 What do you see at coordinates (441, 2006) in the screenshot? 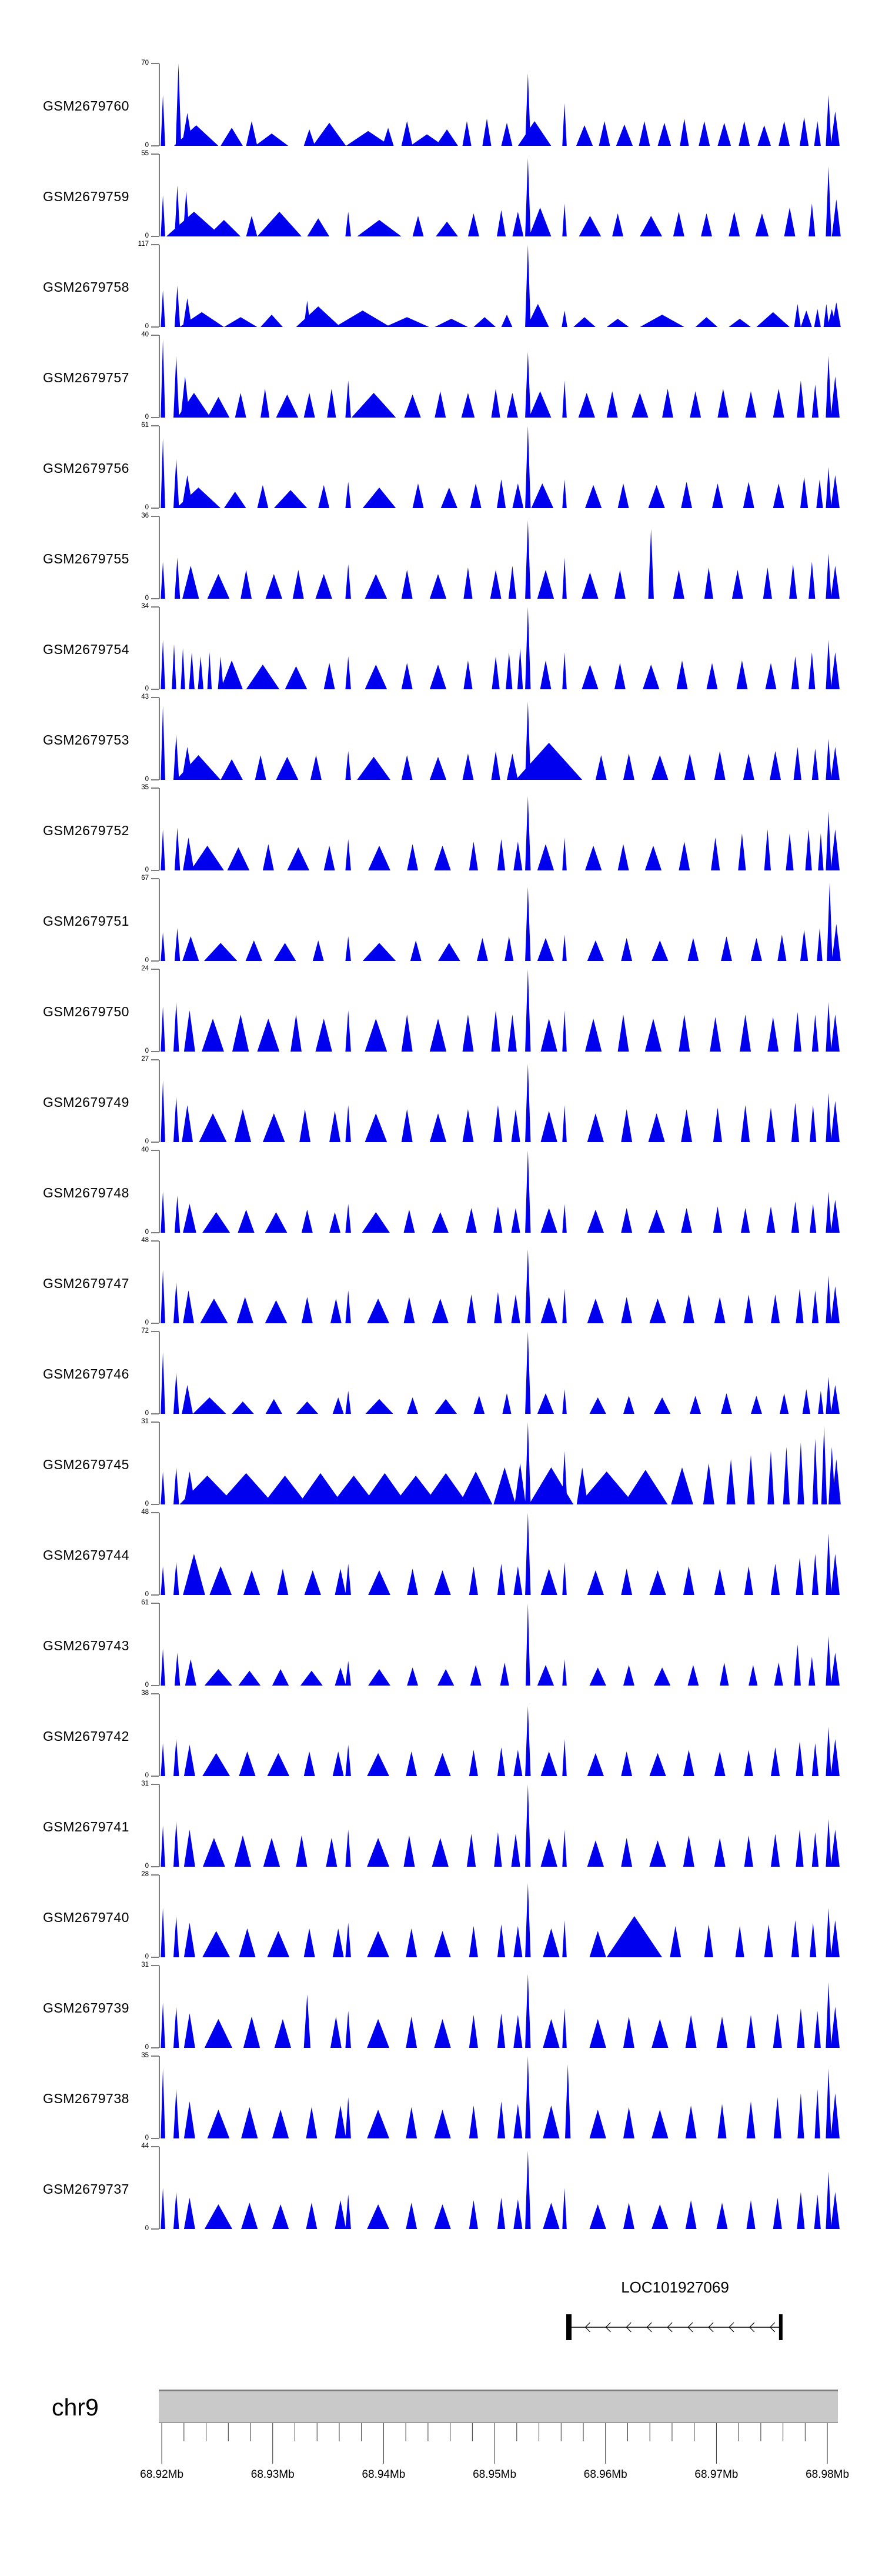
I see `coverage-track-row: GSM2679739 31 0` at bounding box center [441, 2006].